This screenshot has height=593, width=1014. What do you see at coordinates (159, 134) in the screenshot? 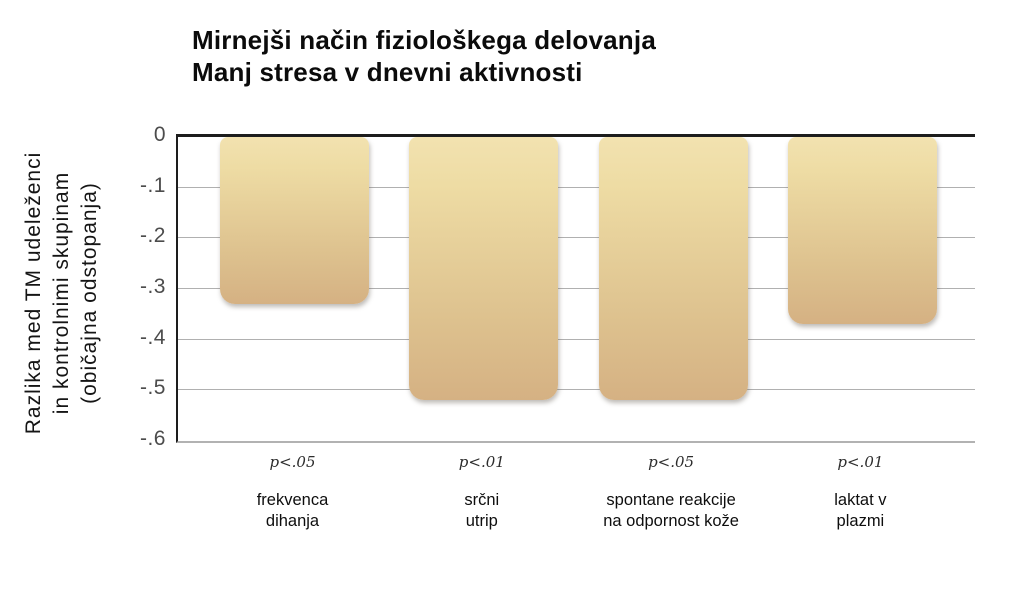
I see `y-tick-label-0: 0` at bounding box center [159, 134].